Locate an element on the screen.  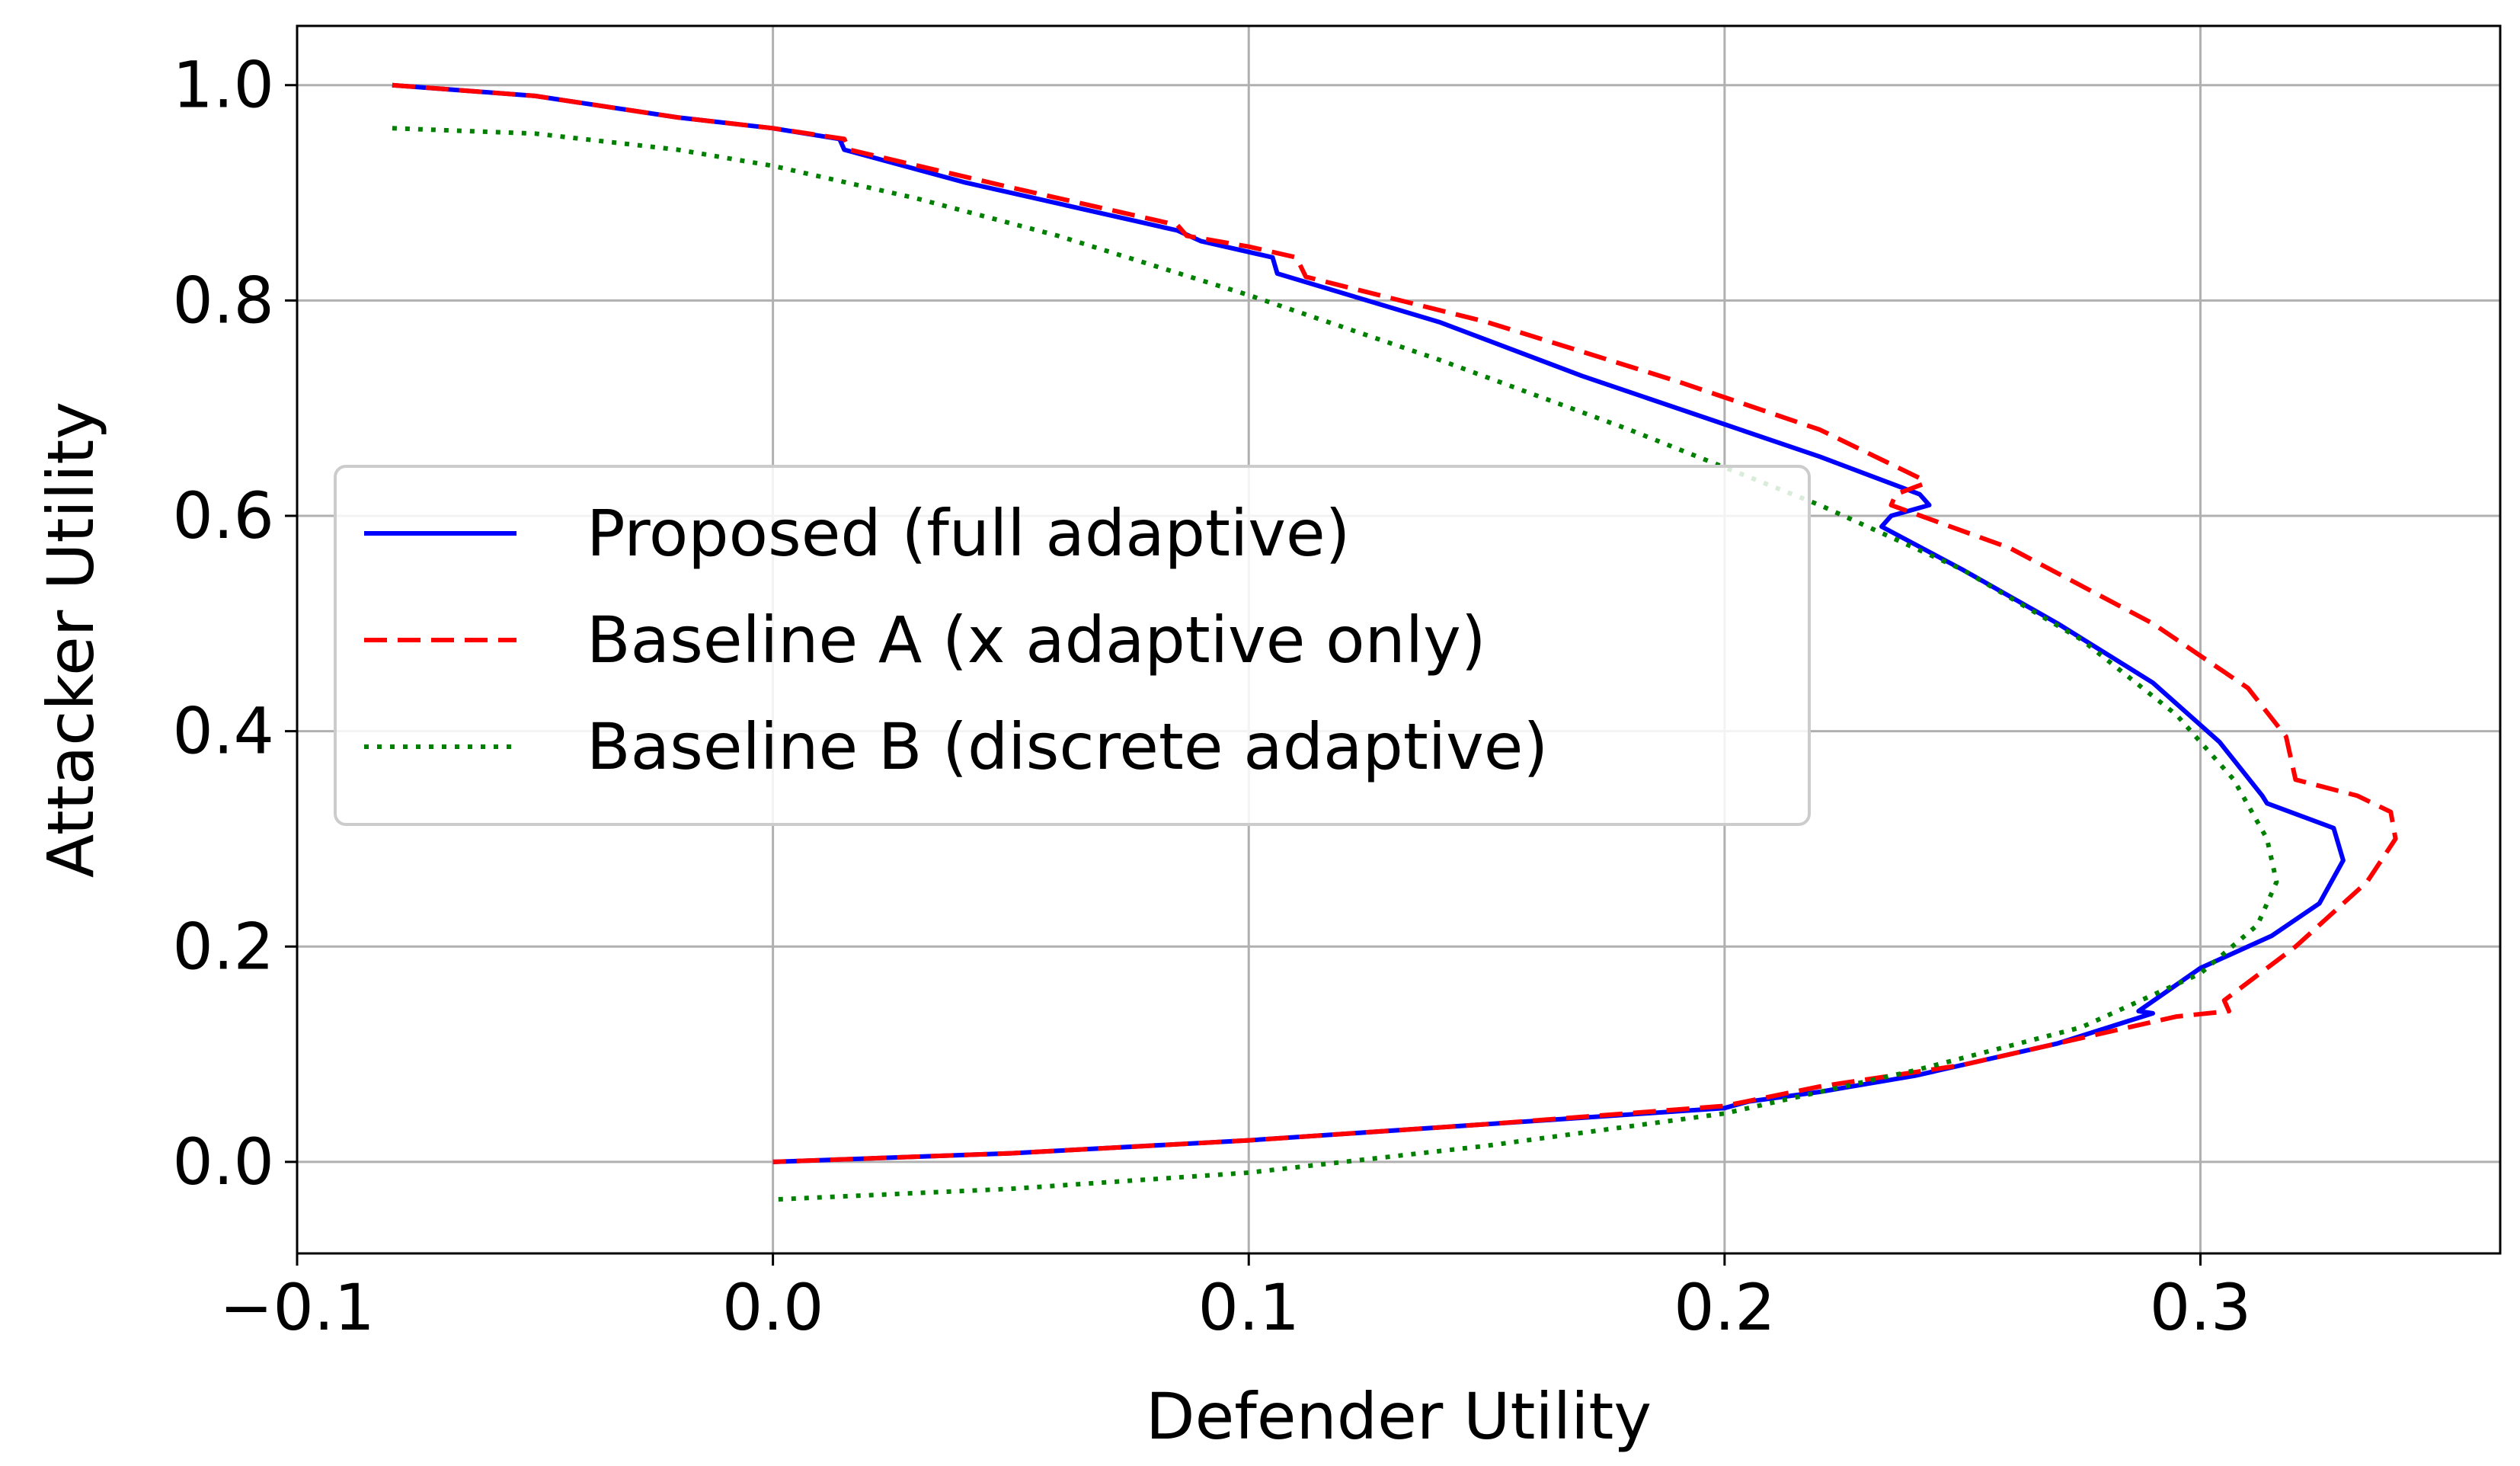
y-tick-label: 0.2 is located at coordinates (223, 946).